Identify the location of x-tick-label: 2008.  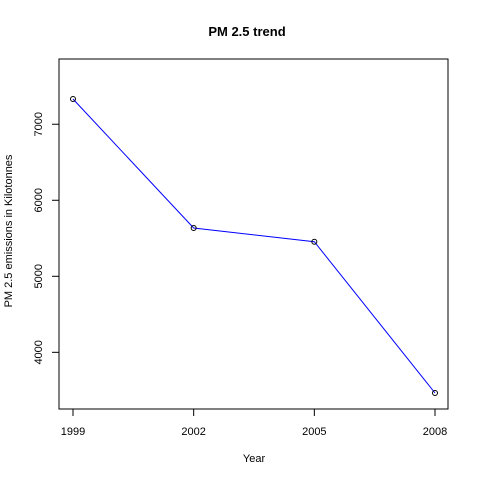
(435, 432).